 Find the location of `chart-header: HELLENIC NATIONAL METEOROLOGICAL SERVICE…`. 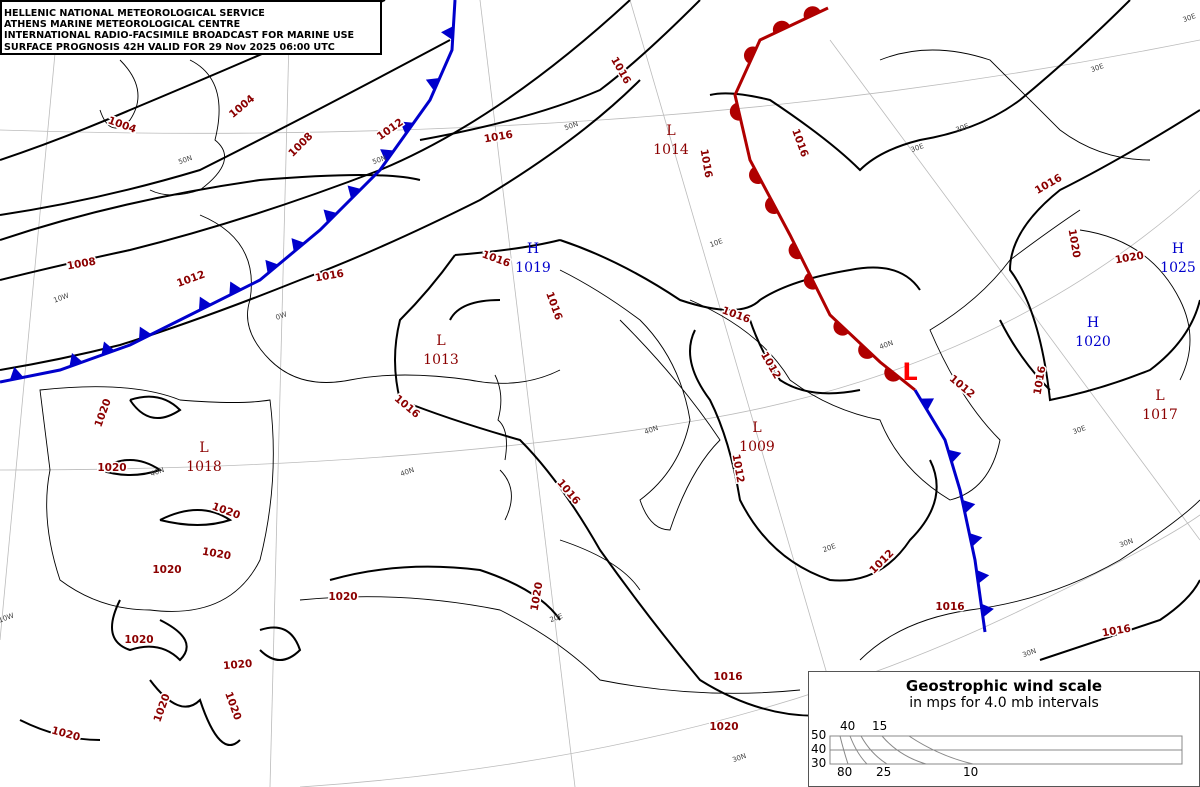

chart-header: HELLENIC NATIONAL METEOROLOGICAL SERVICE… is located at coordinates (191, 27).